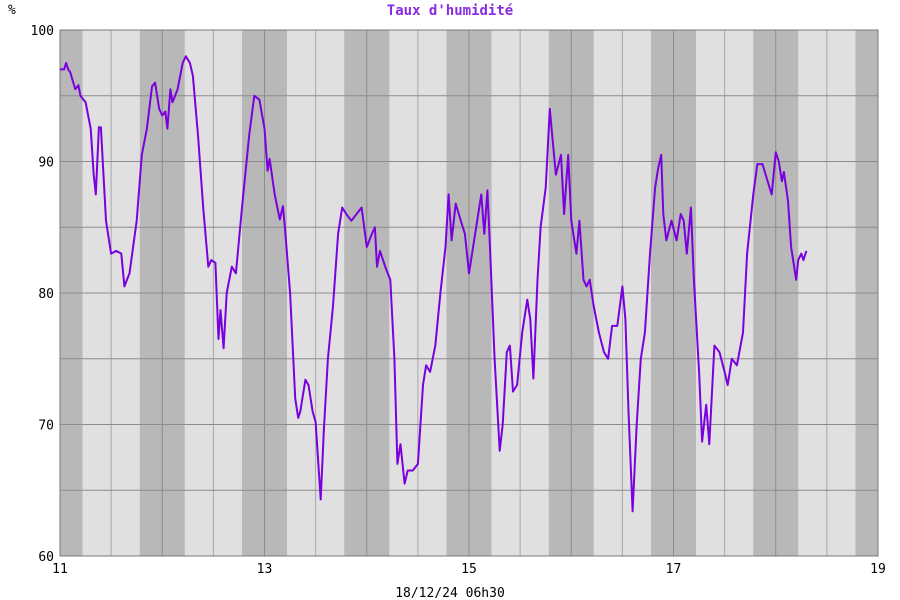 The image size is (900, 600). I want to click on y-tick-label: 70, so click(46, 426).